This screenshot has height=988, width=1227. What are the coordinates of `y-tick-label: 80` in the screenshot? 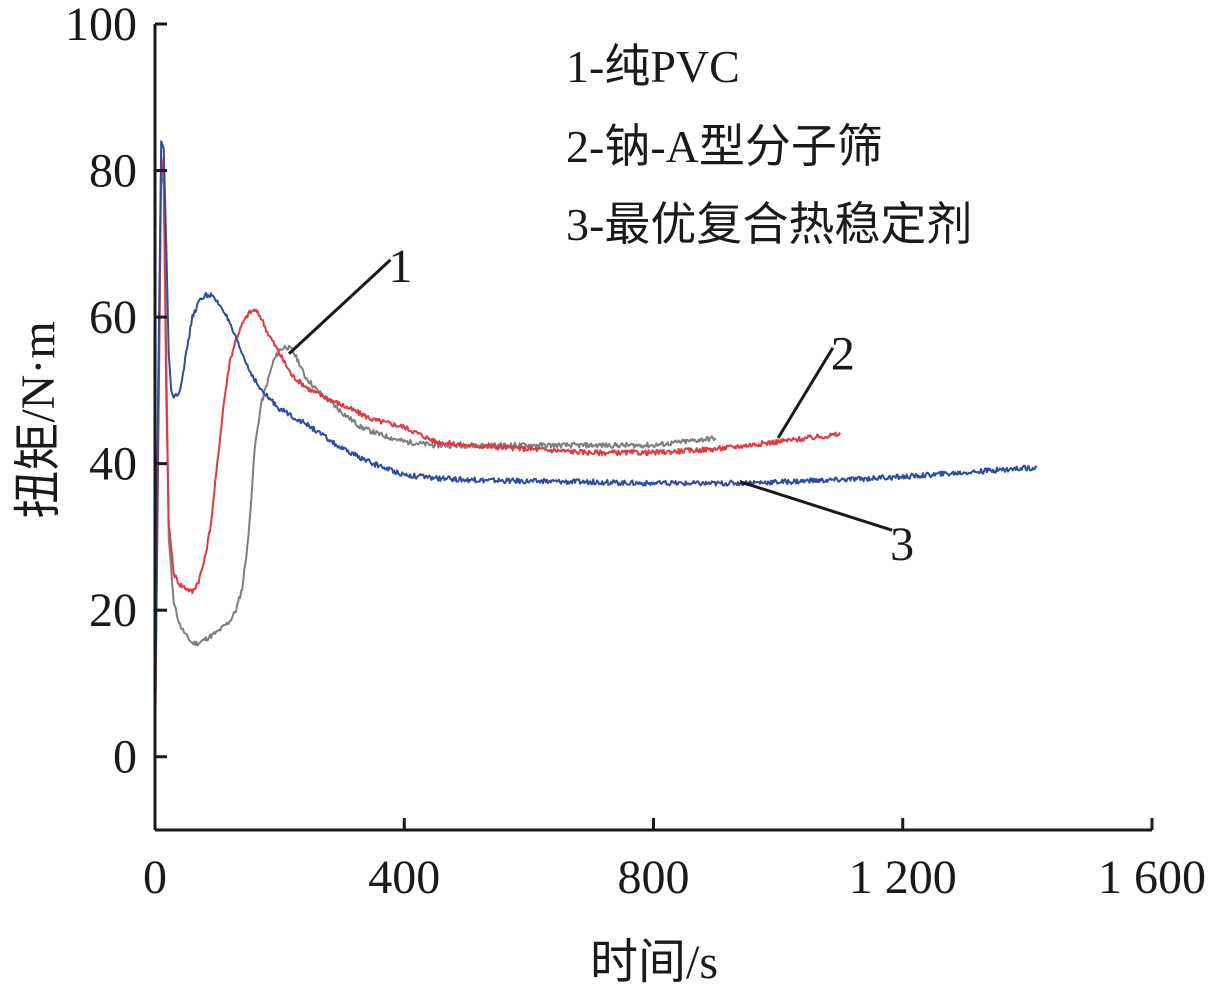 It's located at (113, 171).